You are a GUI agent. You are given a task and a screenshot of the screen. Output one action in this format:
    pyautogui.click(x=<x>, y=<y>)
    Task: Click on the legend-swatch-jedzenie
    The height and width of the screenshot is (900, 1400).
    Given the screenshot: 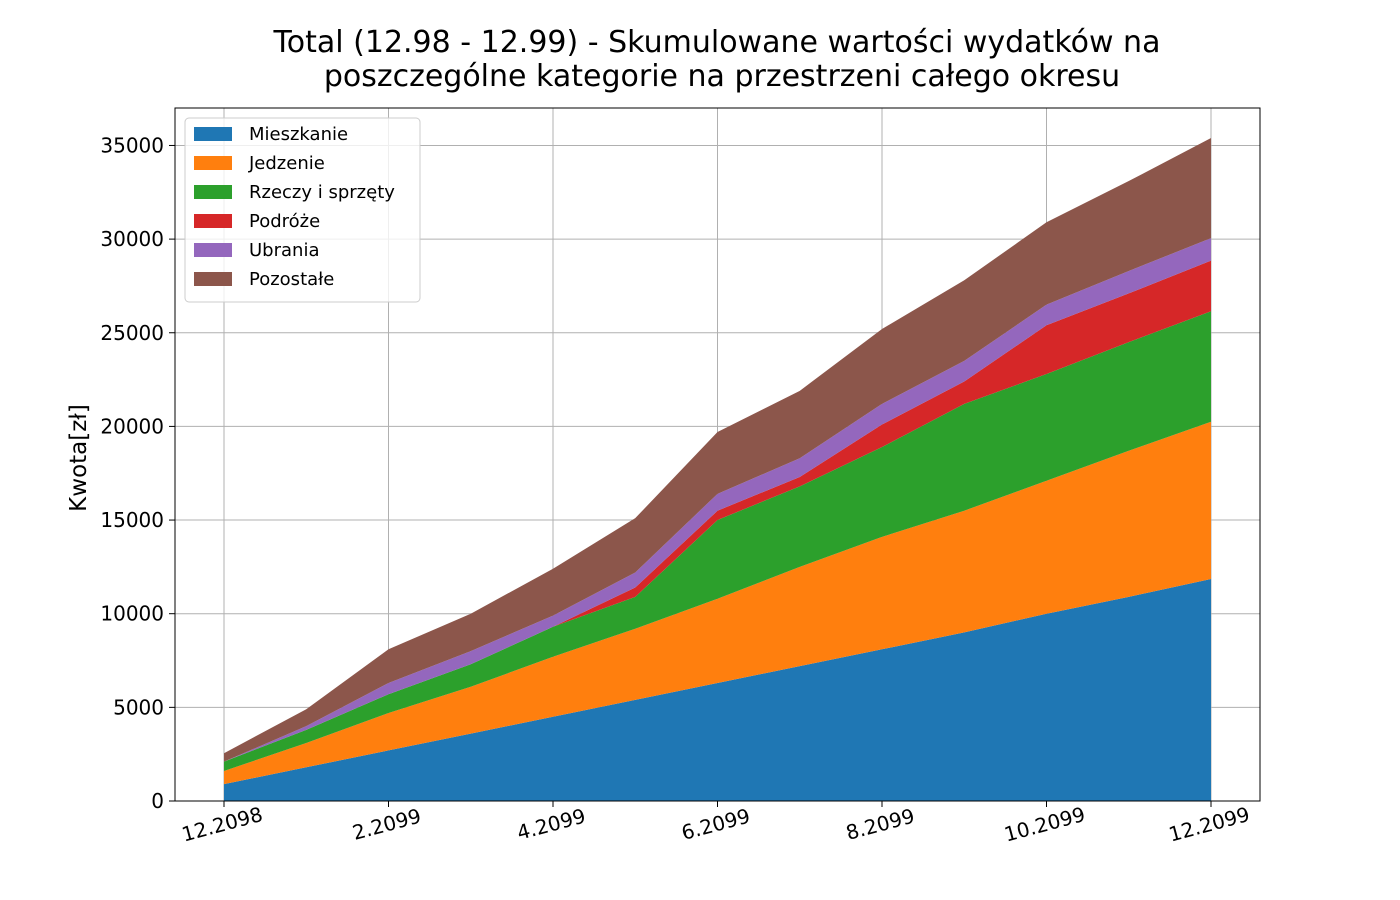 What is the action you would take?
    pyautogui.click(x=213, y=163)
    